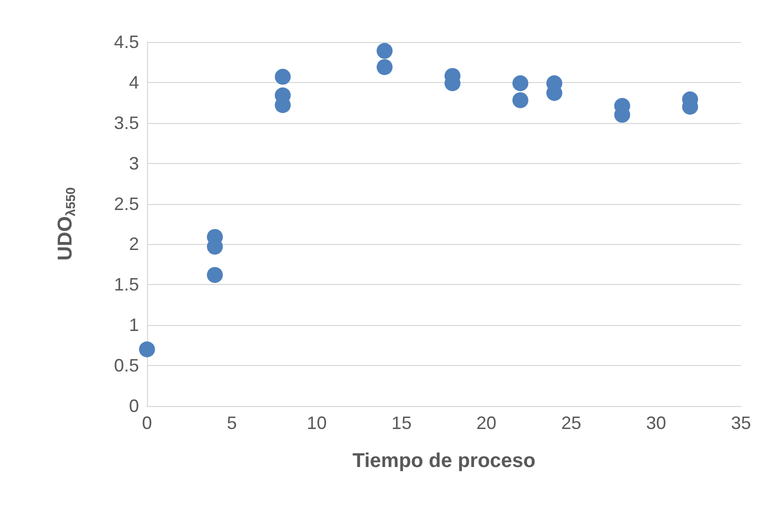 The height and width of the screenshot is (524, 763). Describe the element at coordinates (133, 325) in the screenshot. I see `y-tick-label: 1` at that location.